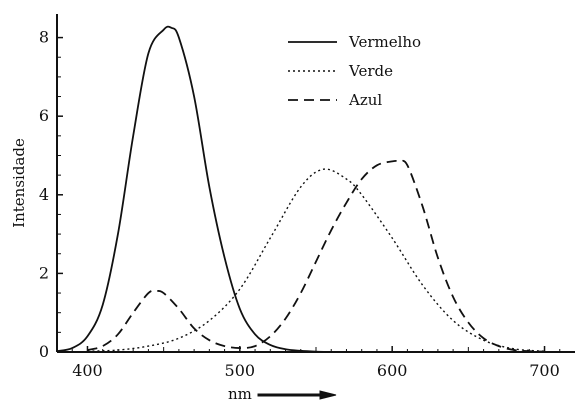 The height and width of the screenshot is (406, 580). Describe the element at coordinates (297, 395) in the screenshot. I see `x-axis-direction-arrow-icon` at that location.